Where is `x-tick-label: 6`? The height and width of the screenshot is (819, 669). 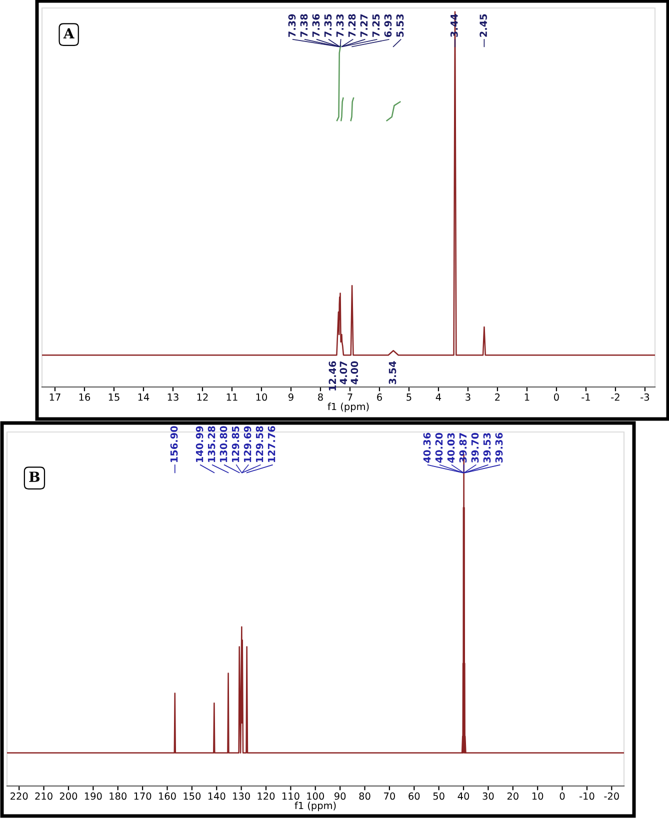
x-tick-label: 6 is located at coordinates (379, 397).